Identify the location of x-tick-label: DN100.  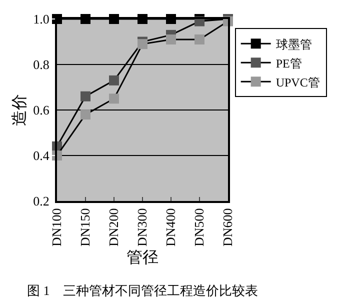
(56, 227).